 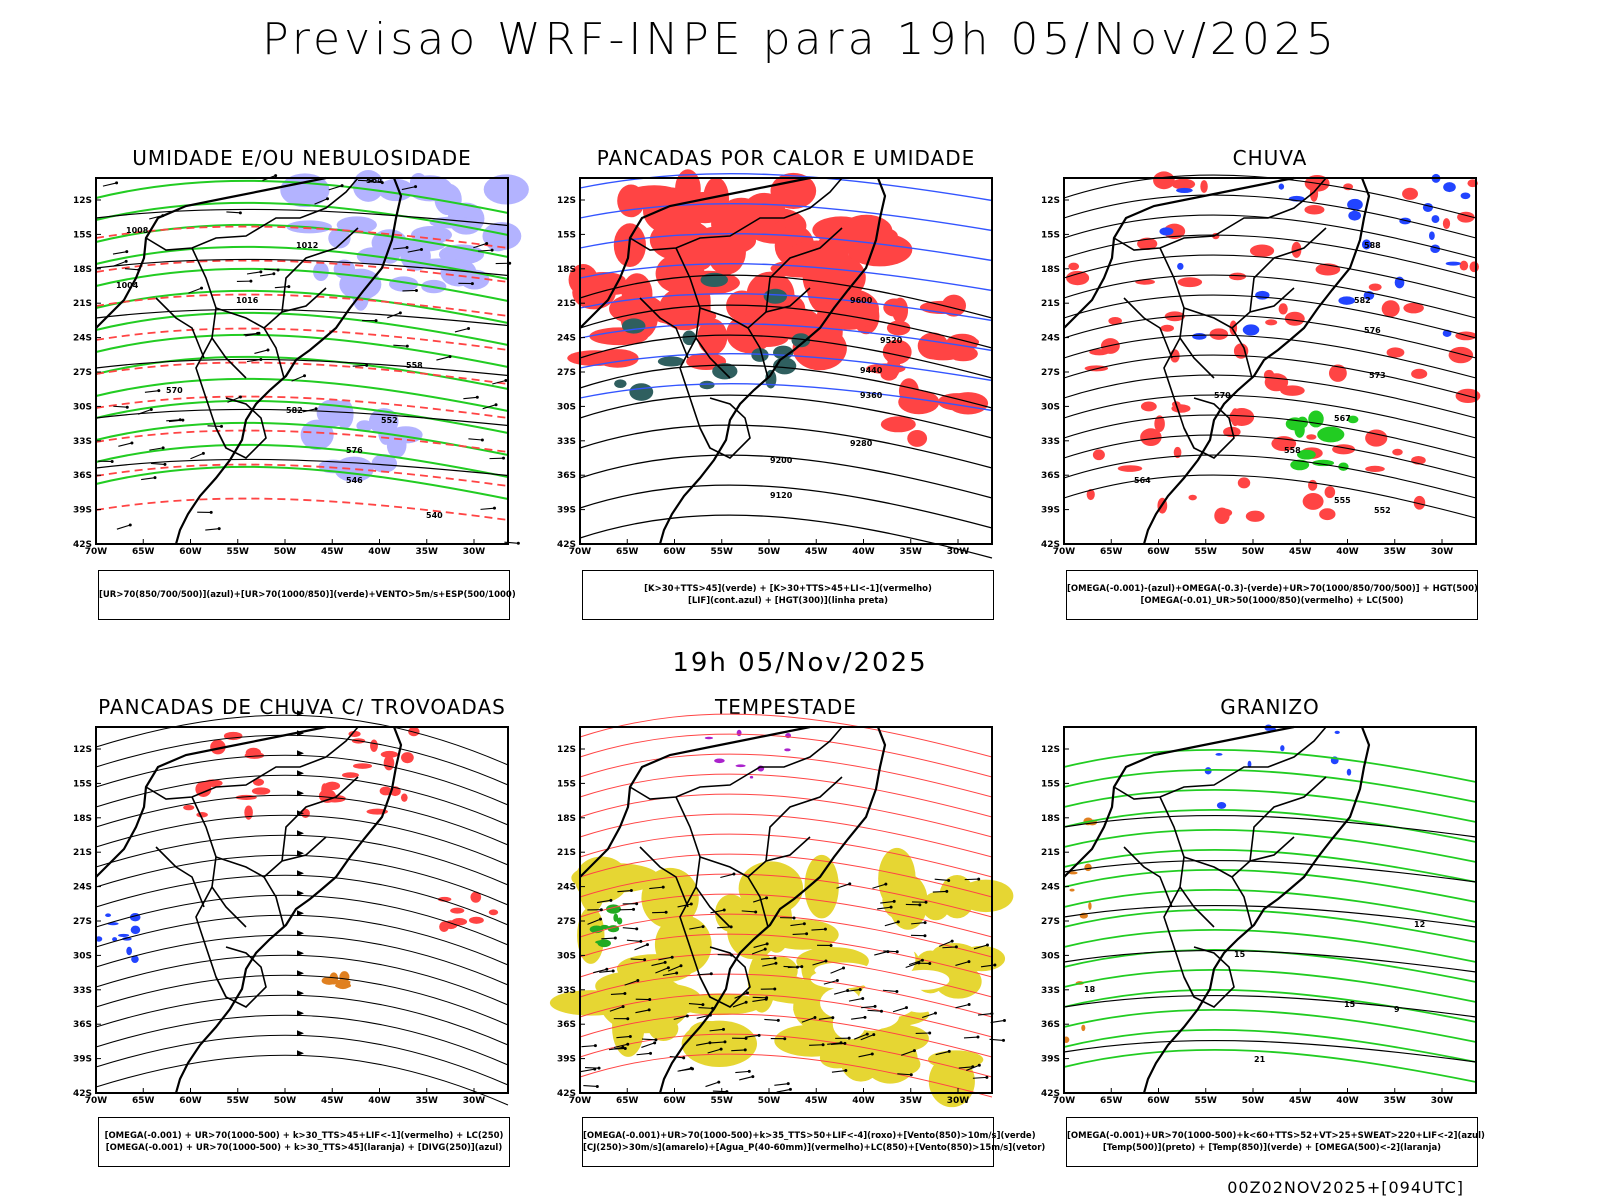 What do you see at coordinates (468, 912) in the screenshot?
I see `thunderstorm-red` at bounding box center [468, 912].